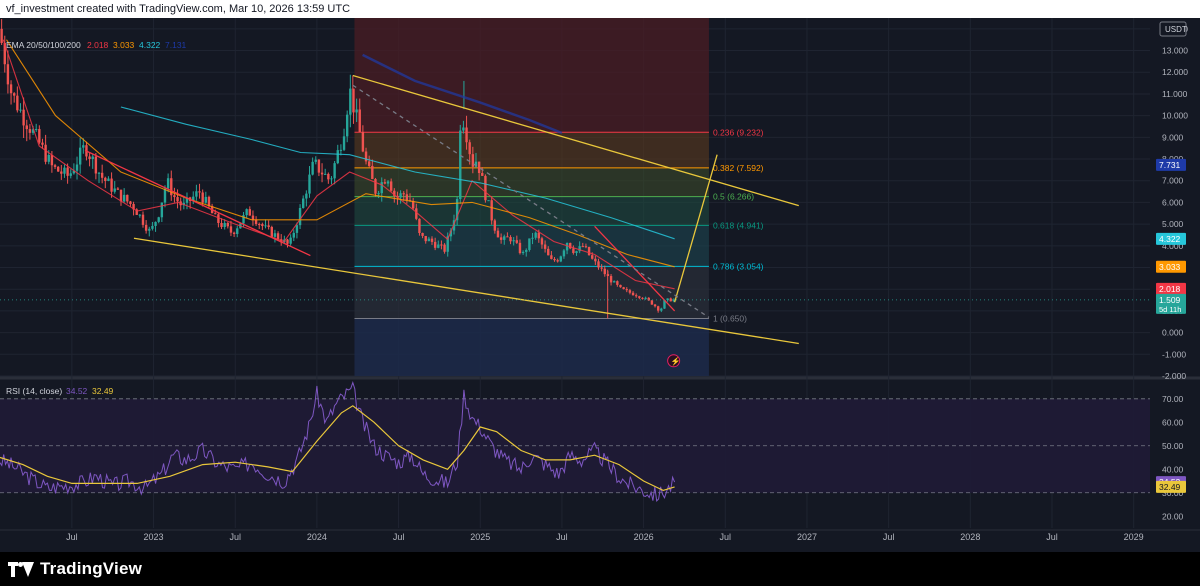 Image resolution: width=1200 pixels, height=586 pixels. I want to click on rsi-line, so click(338, 441).